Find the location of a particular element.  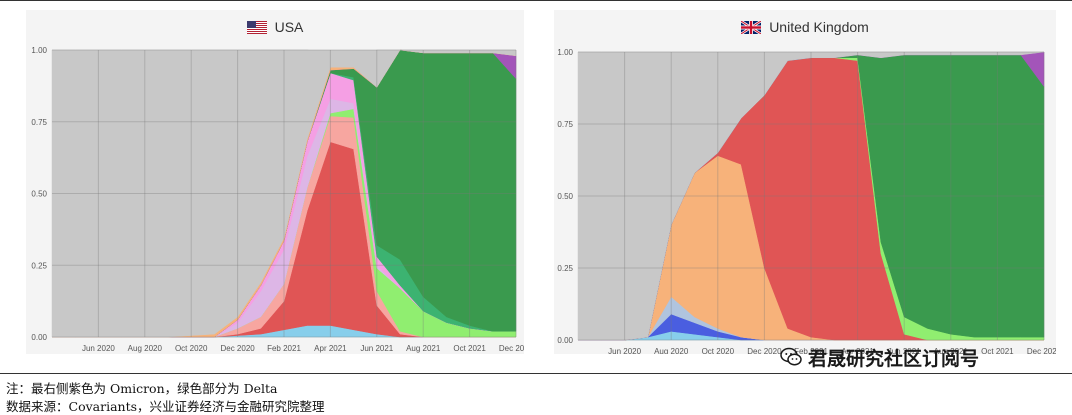

us-flag-icon is located at coordinates (256, 27).